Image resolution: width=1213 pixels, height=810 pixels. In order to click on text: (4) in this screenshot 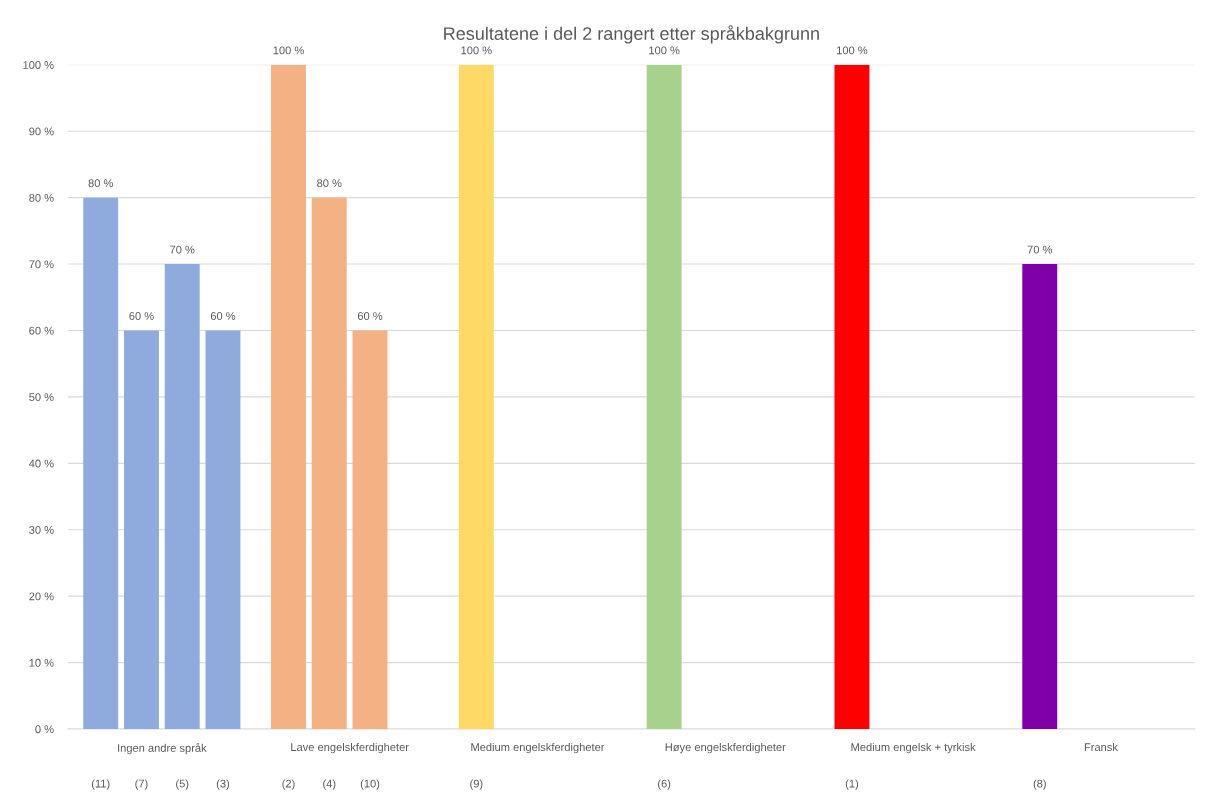, I will do `click(329, 784)`.